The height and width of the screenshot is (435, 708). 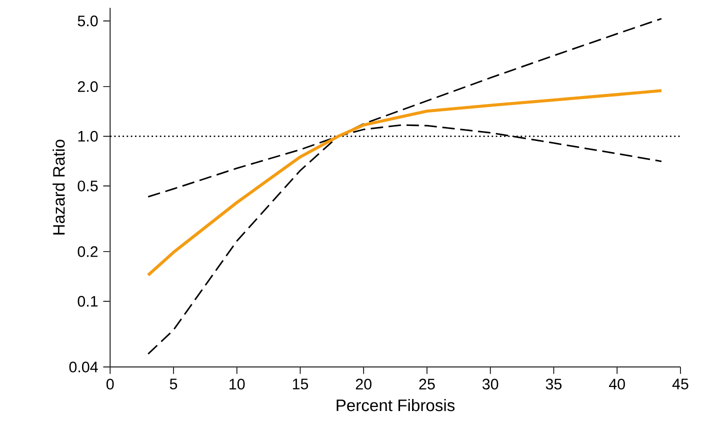 What do you see at coordinates (88, 252) in the screenshot?
I see `y-tick-label: 0.2` at bounding box center [88, 252].